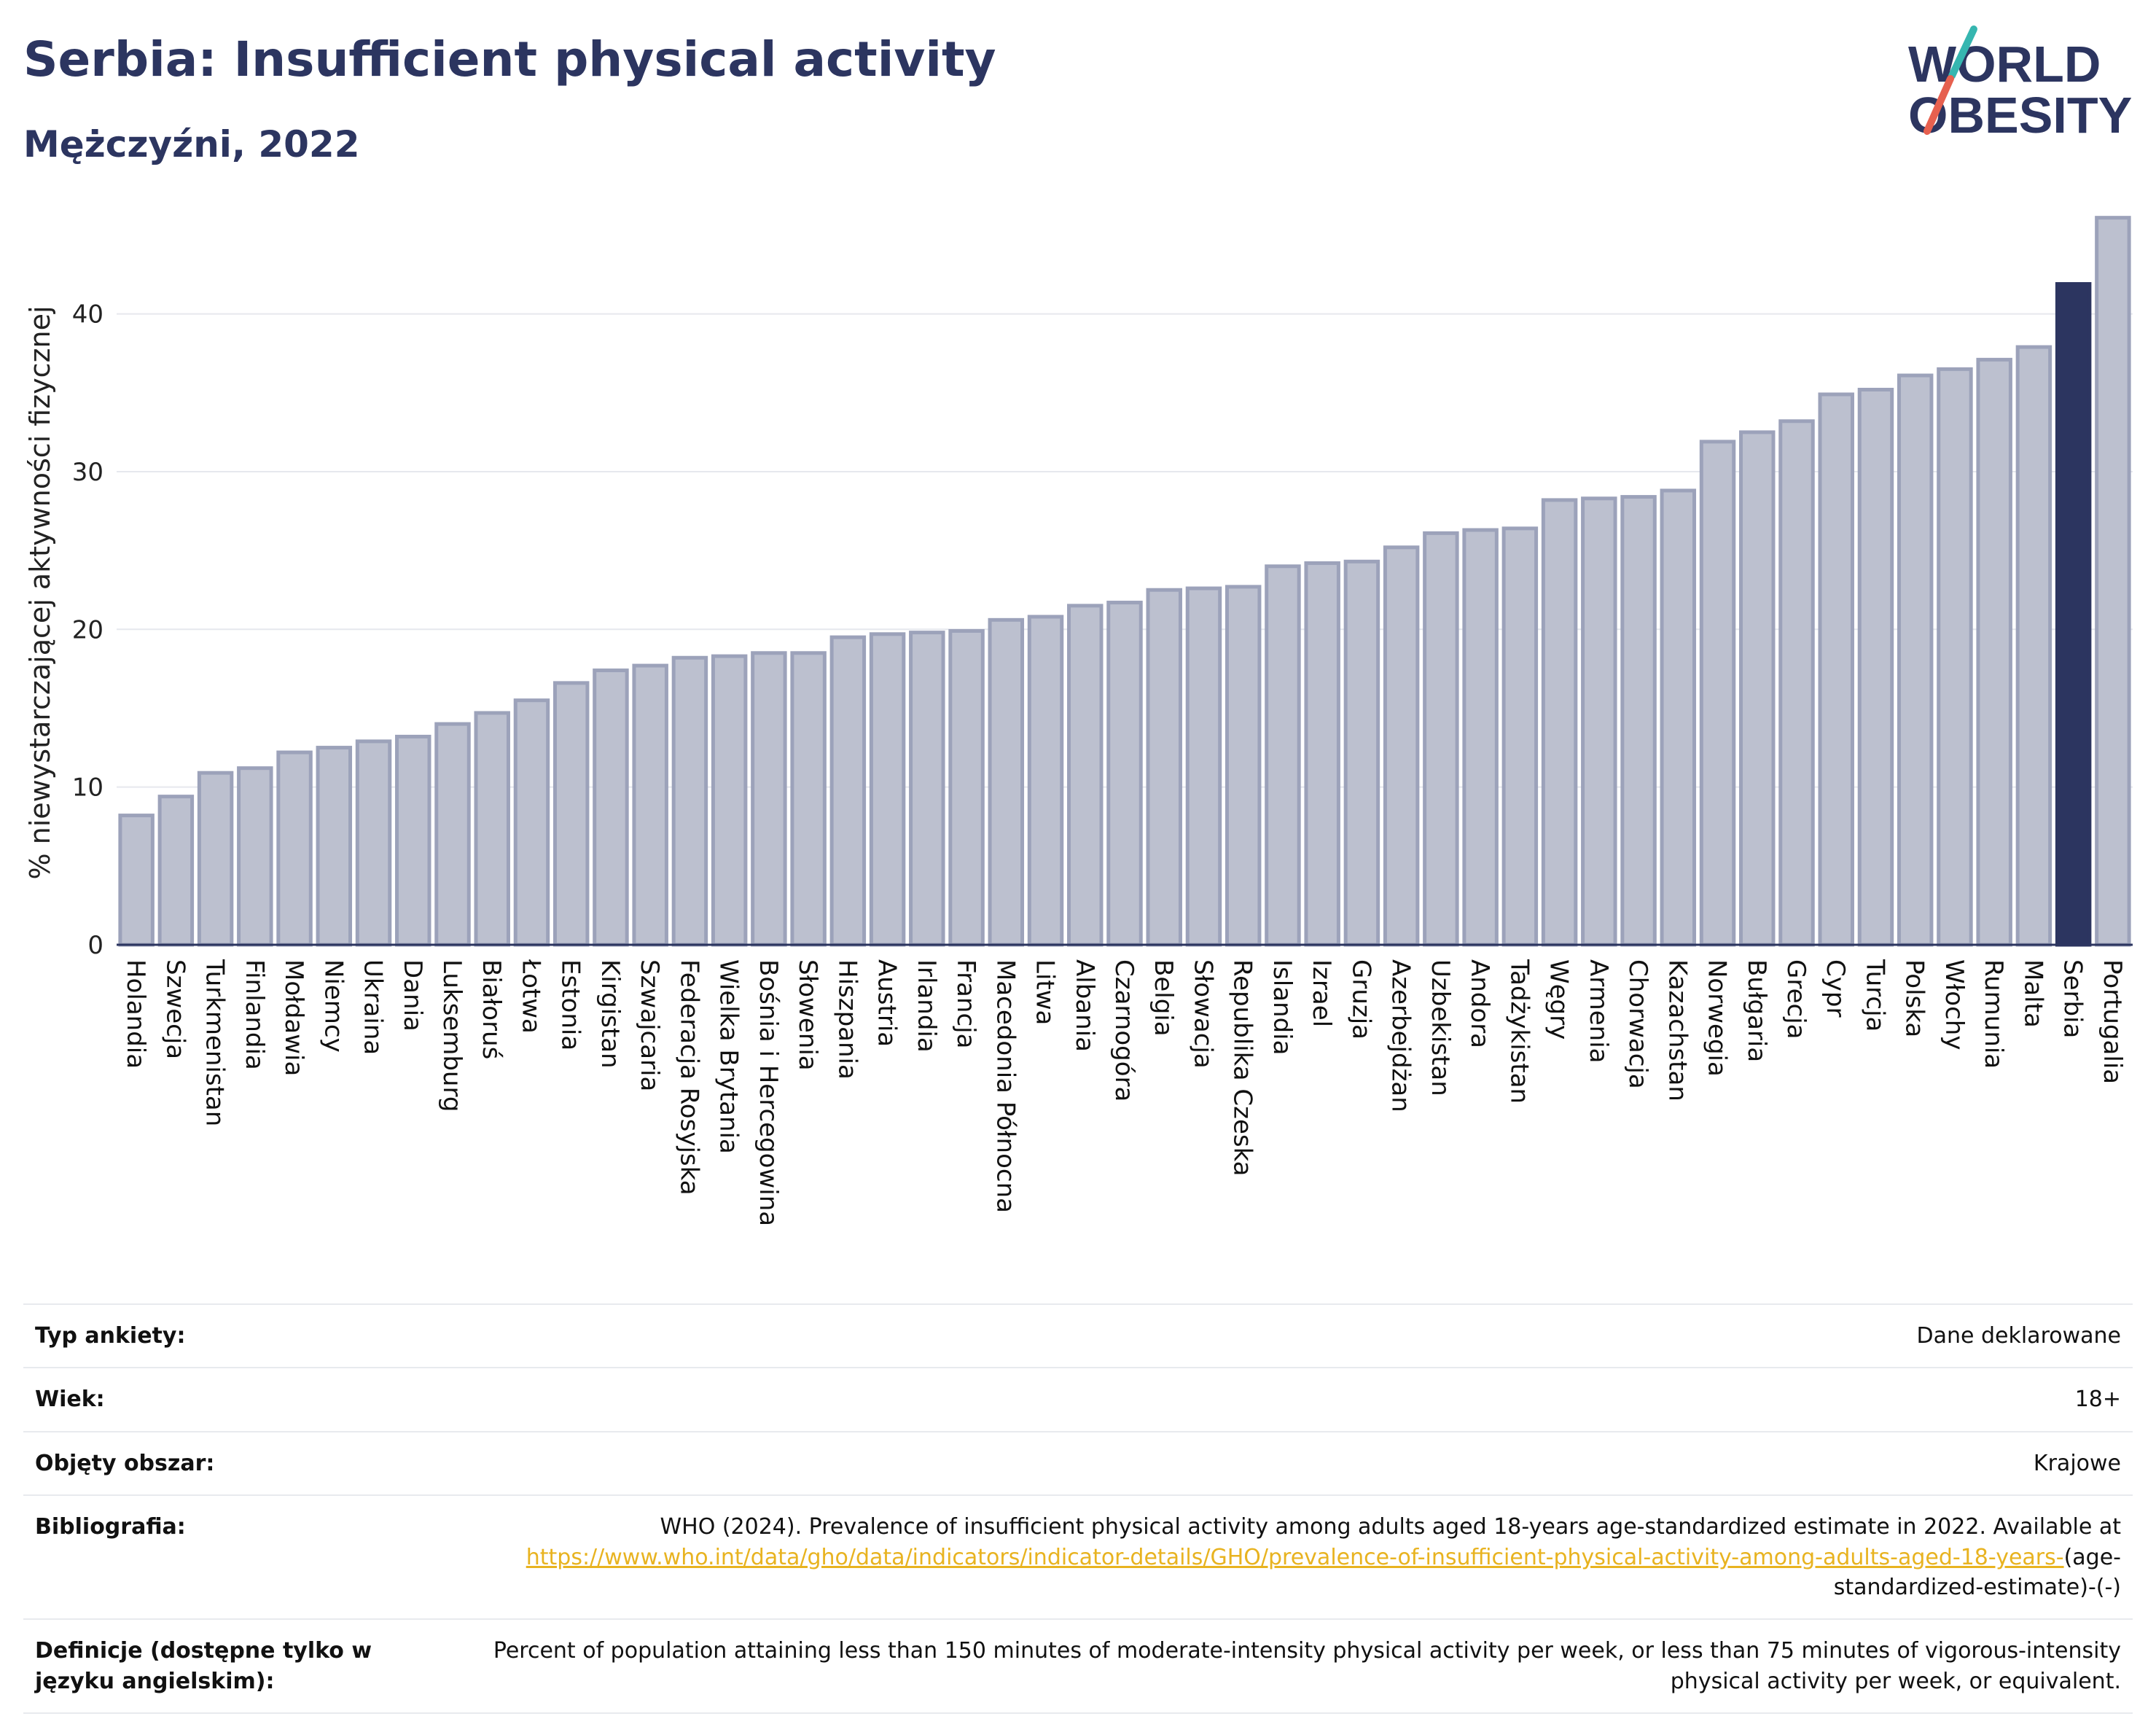  What do you see at coordinates (689, 1077) in the screenshot?
I see `x-tick-label: Federacja Rosyjska` at bounding box center [689, 1077].